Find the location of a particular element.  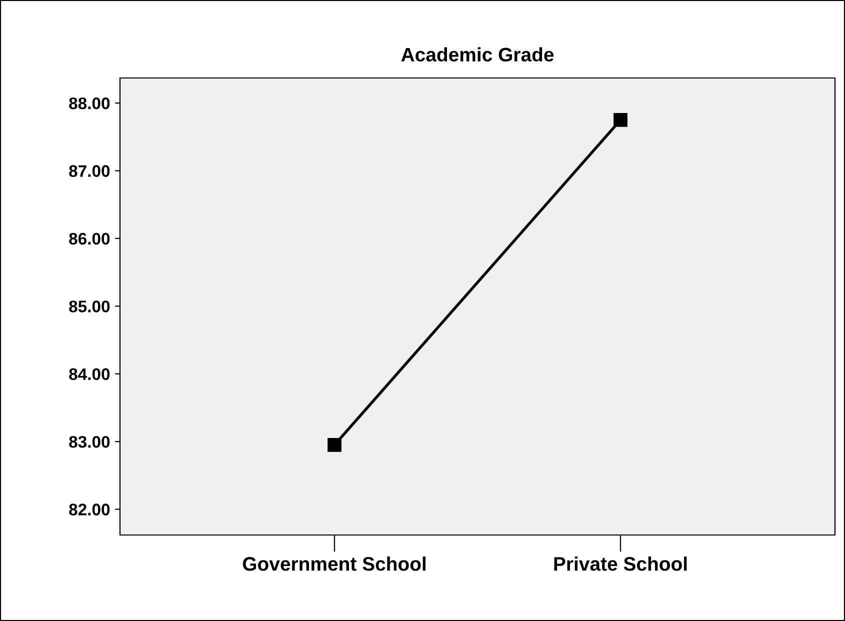

y-tick-label: 82.00 is located at coordinates (89, 510).